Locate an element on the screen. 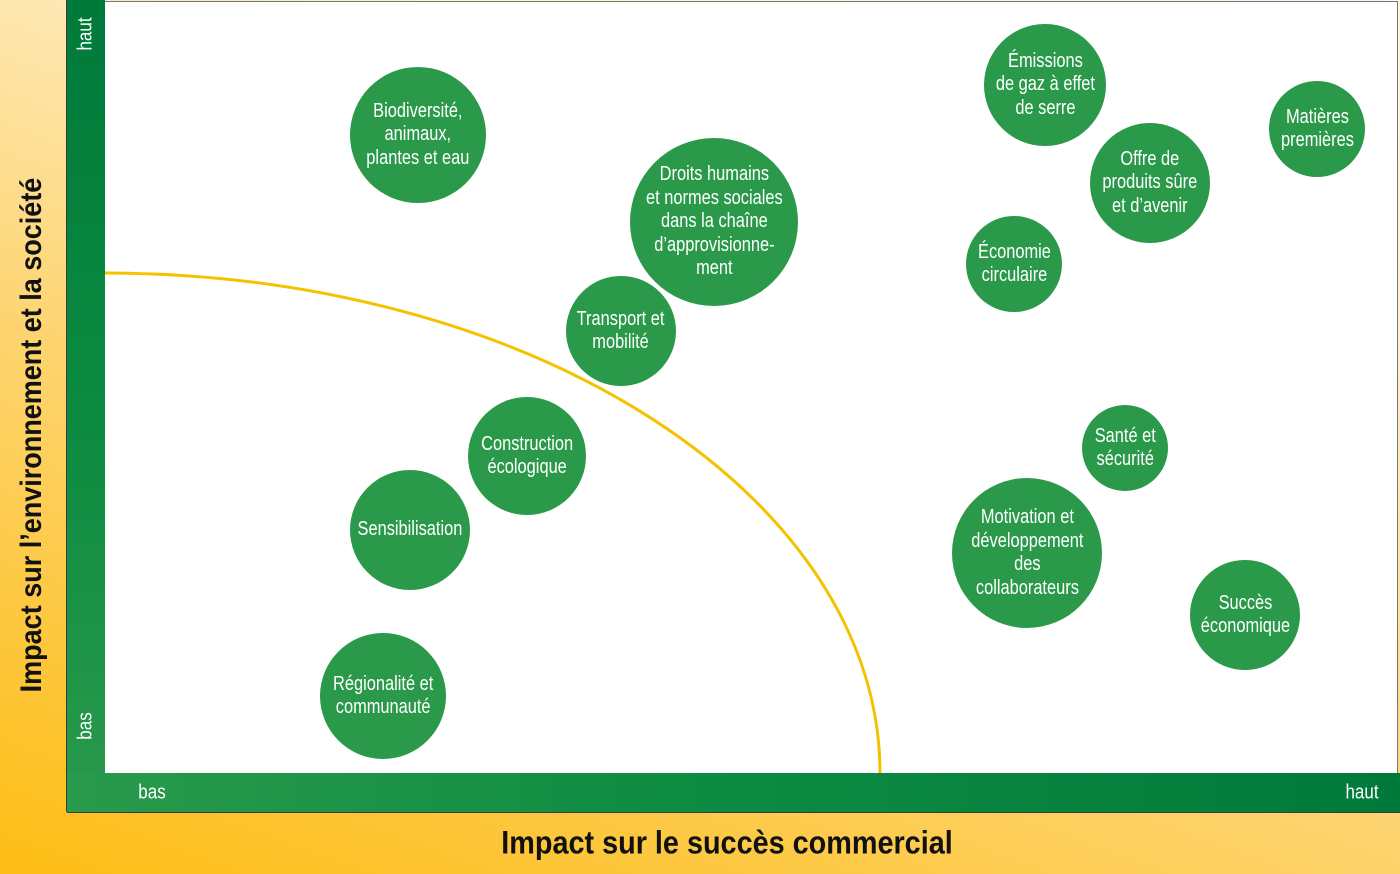 The height and width of the screenshot is (874, 1400). topic-bubble: Économie circulaire is located at coordinates (1014, 264).